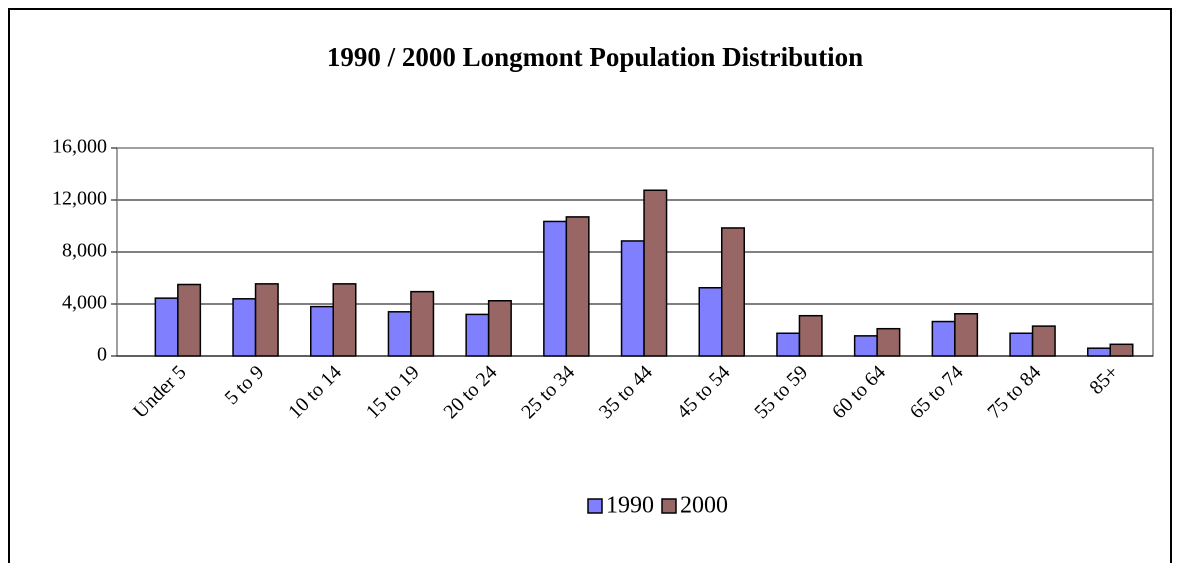  Describe the element at coordinates (102, 355) in the screenshot. I see `y-tick-label: 0` at that location.